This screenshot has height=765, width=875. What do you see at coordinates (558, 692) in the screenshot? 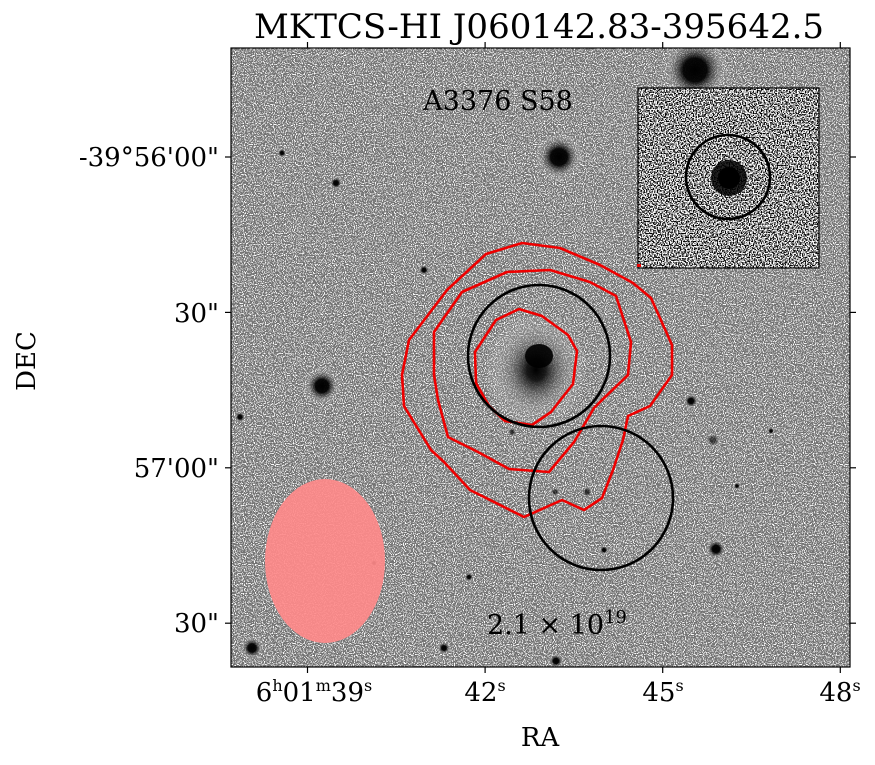
I see `x-tick-labels: 6h01m39s 42s 45s 48s` at bounding box center [558, 692].